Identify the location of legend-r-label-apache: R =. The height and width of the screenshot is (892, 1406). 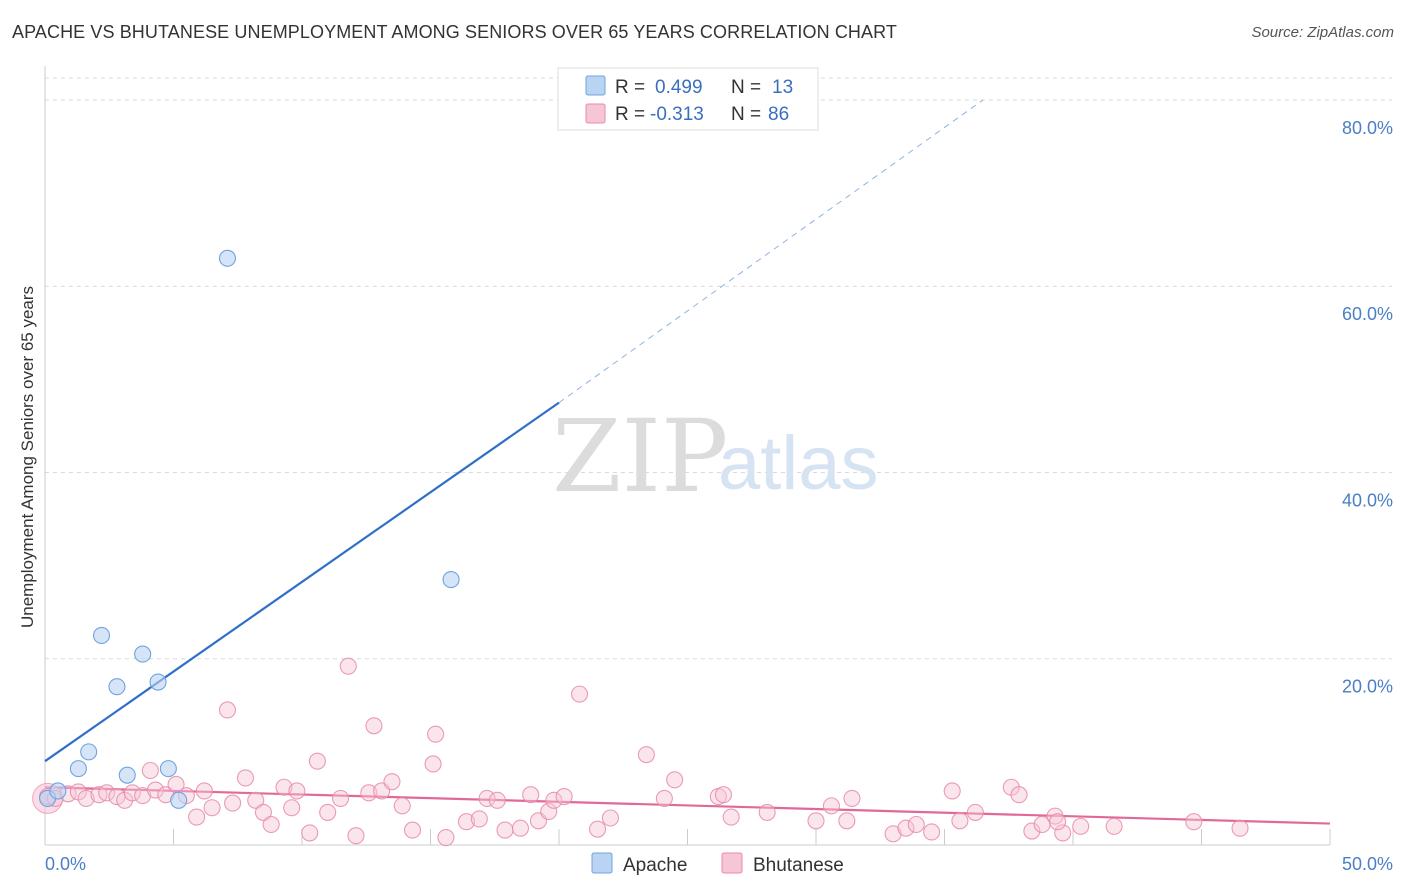
(630, 87).